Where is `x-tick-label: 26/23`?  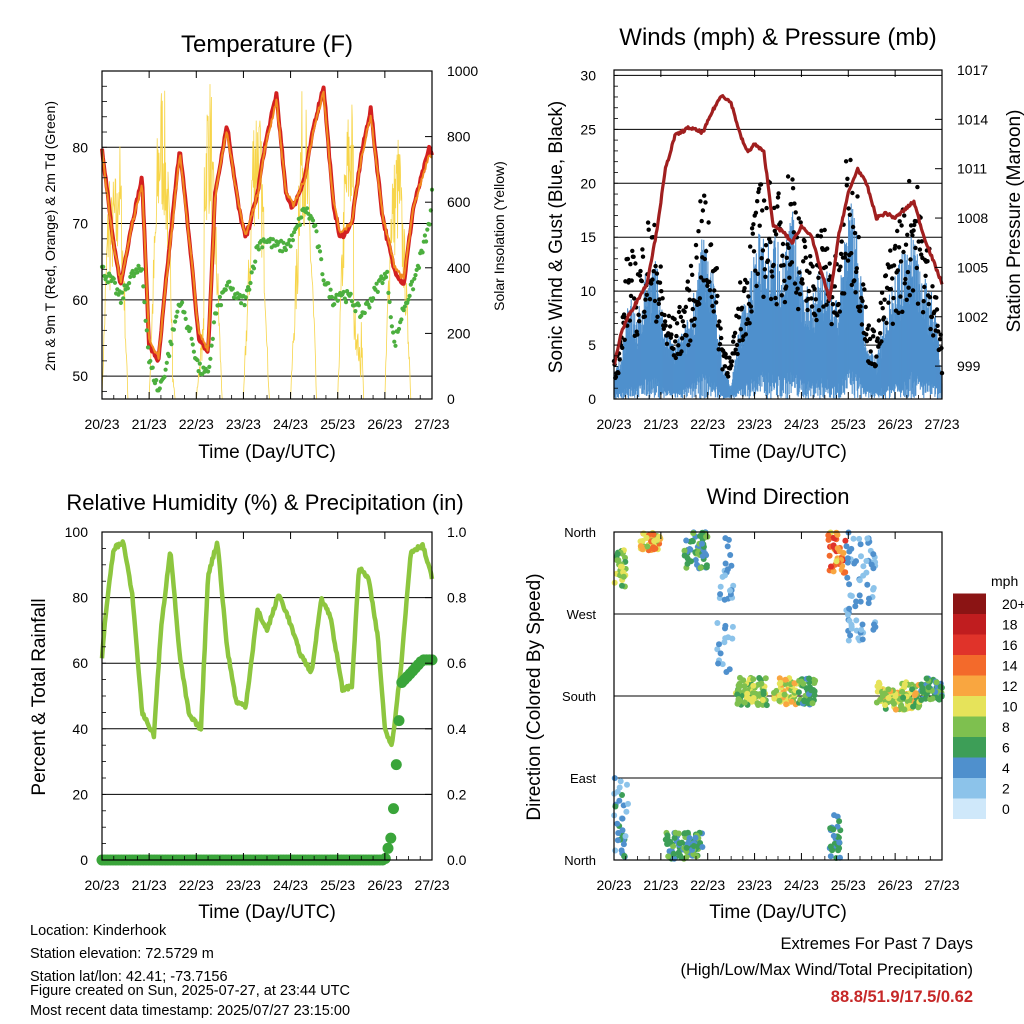 x-tick-label: 26/23 is located at coordinates (895, 424).